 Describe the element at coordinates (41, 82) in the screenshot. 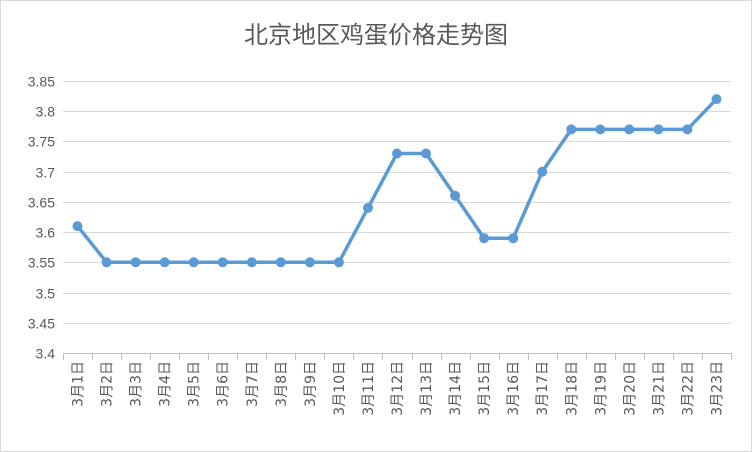

I see `y-tick-label: 3.85` at that location.